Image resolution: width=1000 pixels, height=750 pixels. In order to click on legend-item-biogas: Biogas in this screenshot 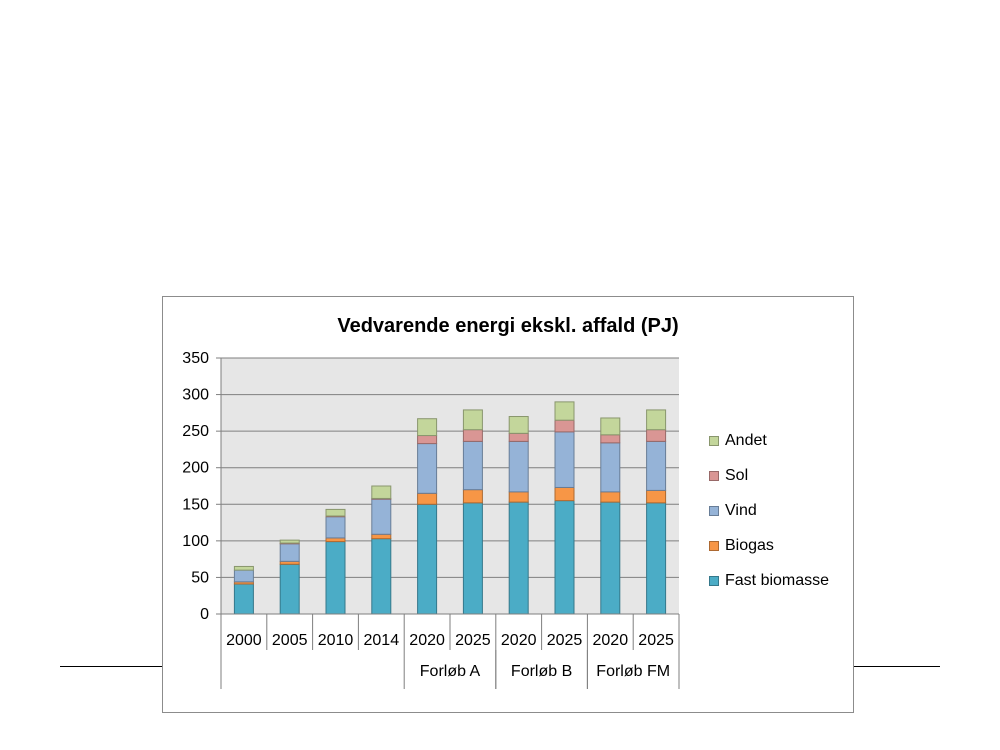, I will do `click(769, 545)`.